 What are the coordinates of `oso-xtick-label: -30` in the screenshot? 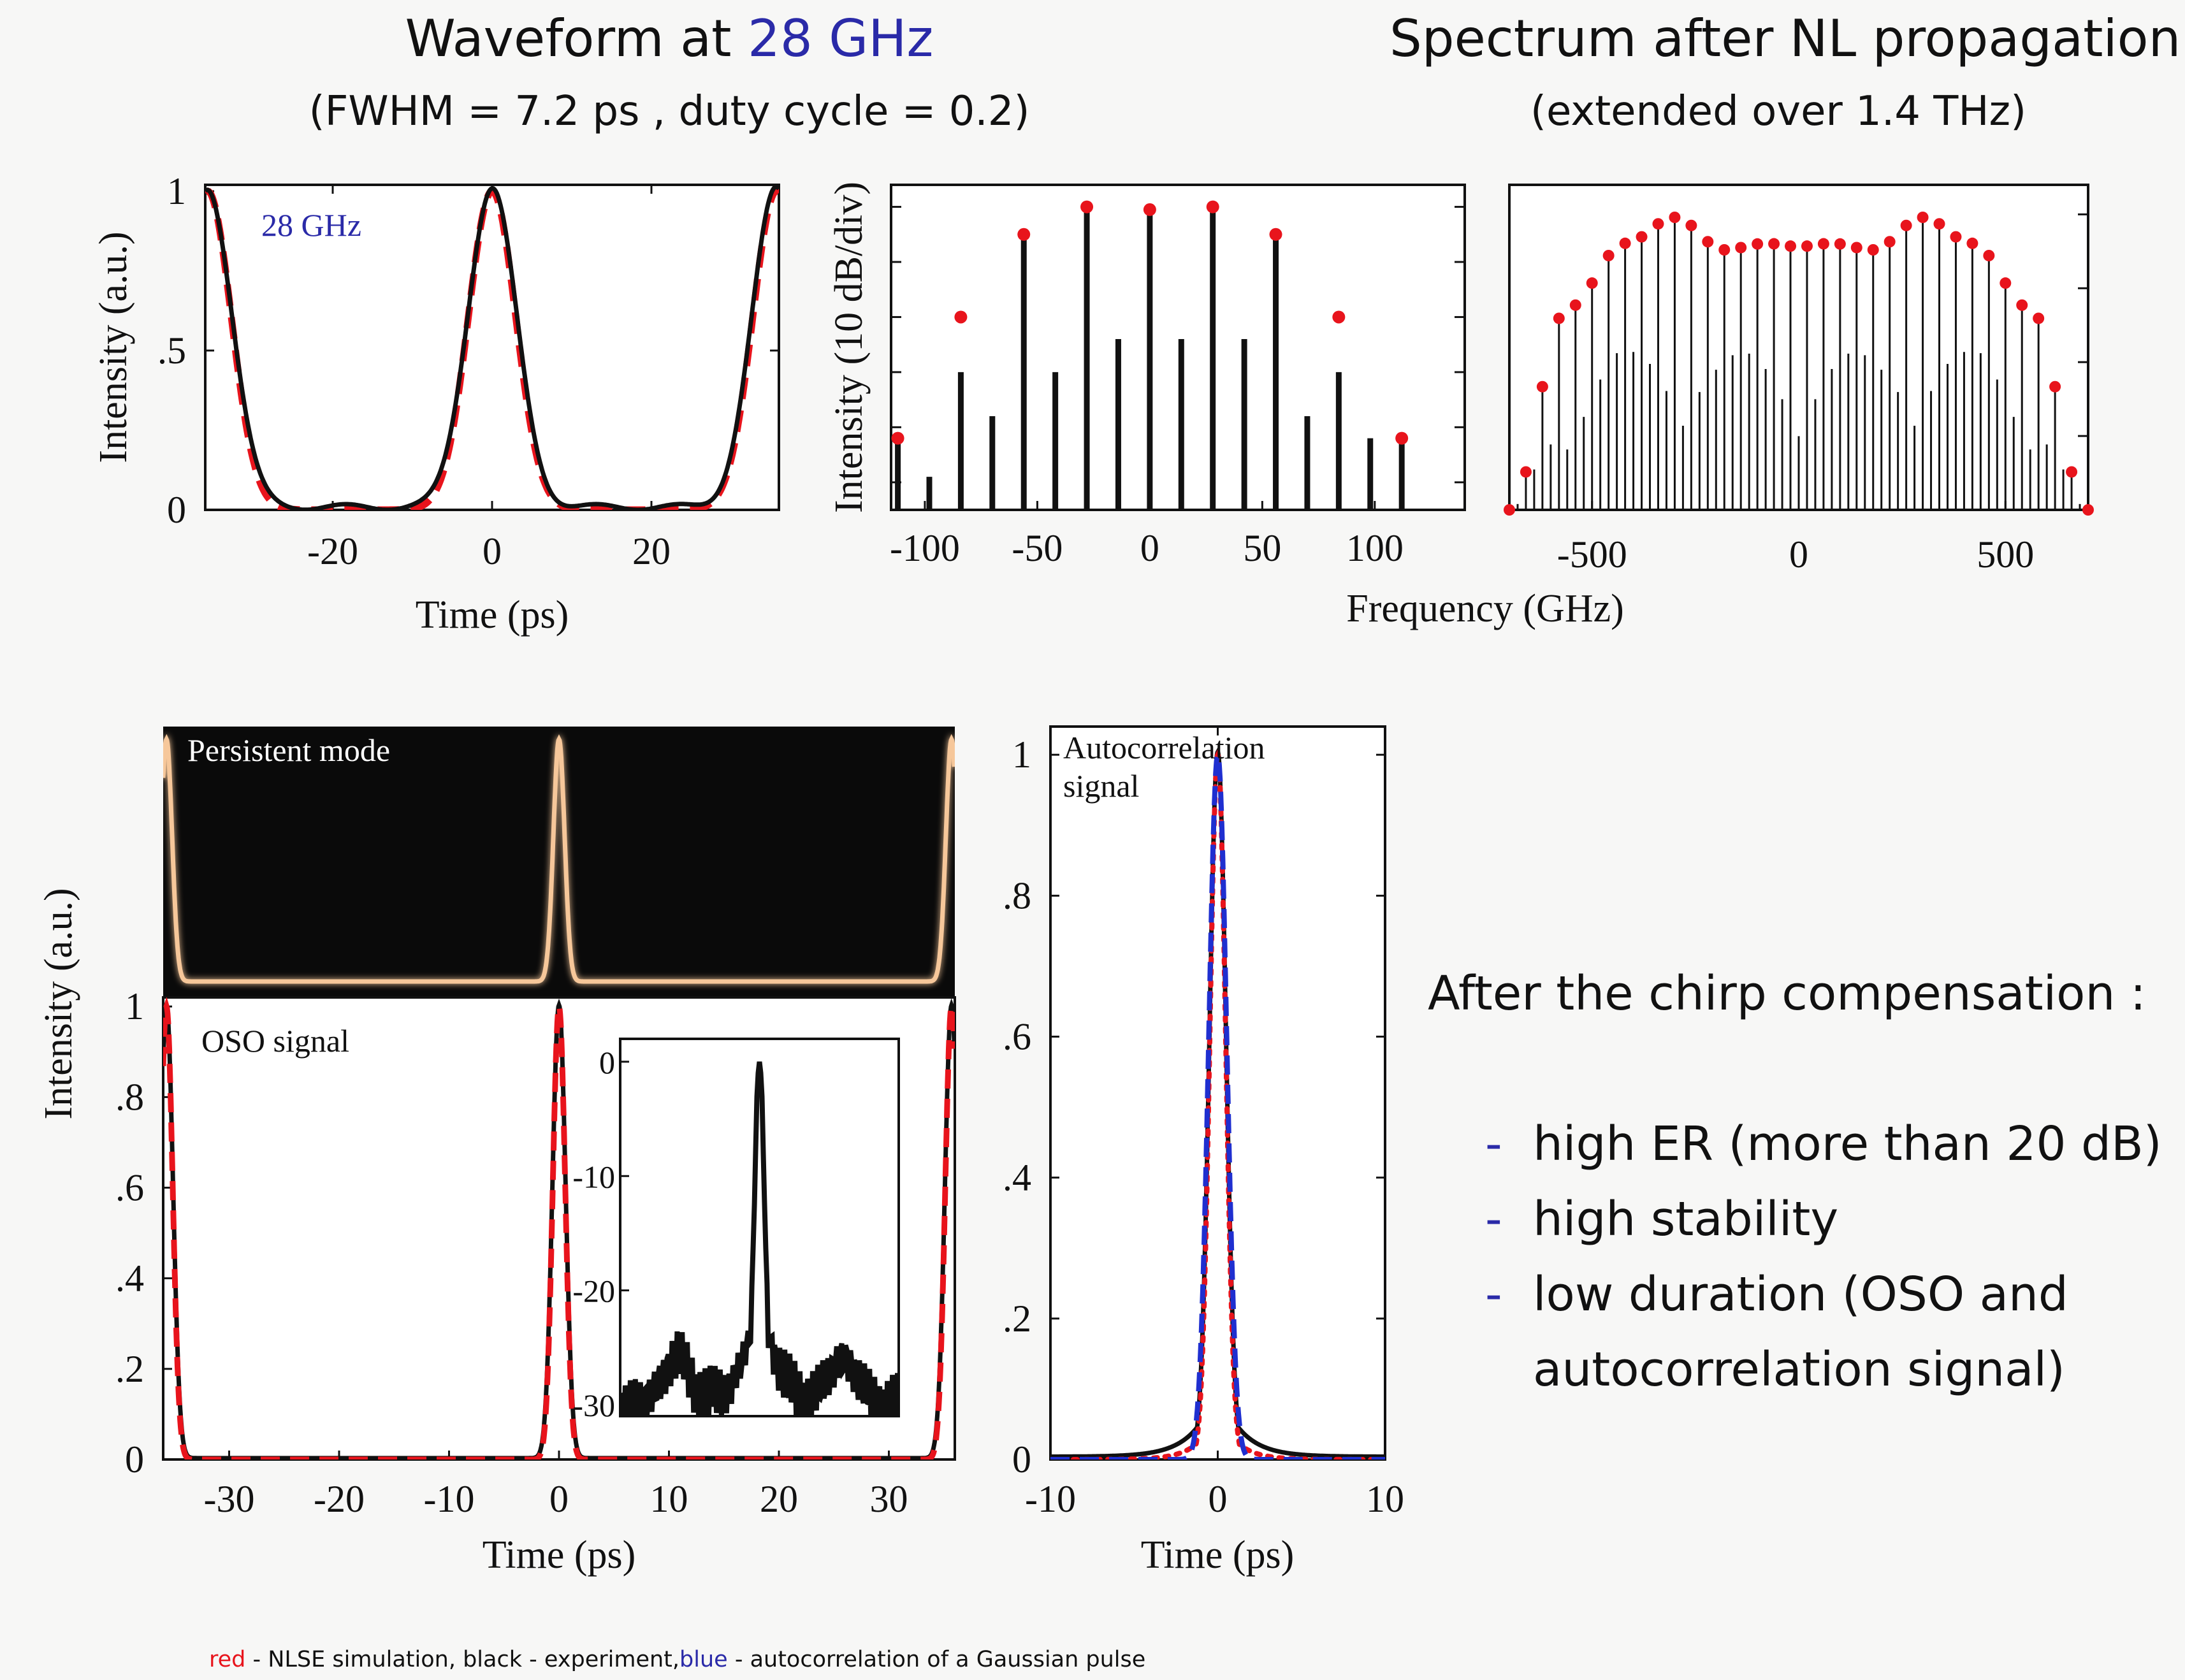 It's located at (229, 1499).